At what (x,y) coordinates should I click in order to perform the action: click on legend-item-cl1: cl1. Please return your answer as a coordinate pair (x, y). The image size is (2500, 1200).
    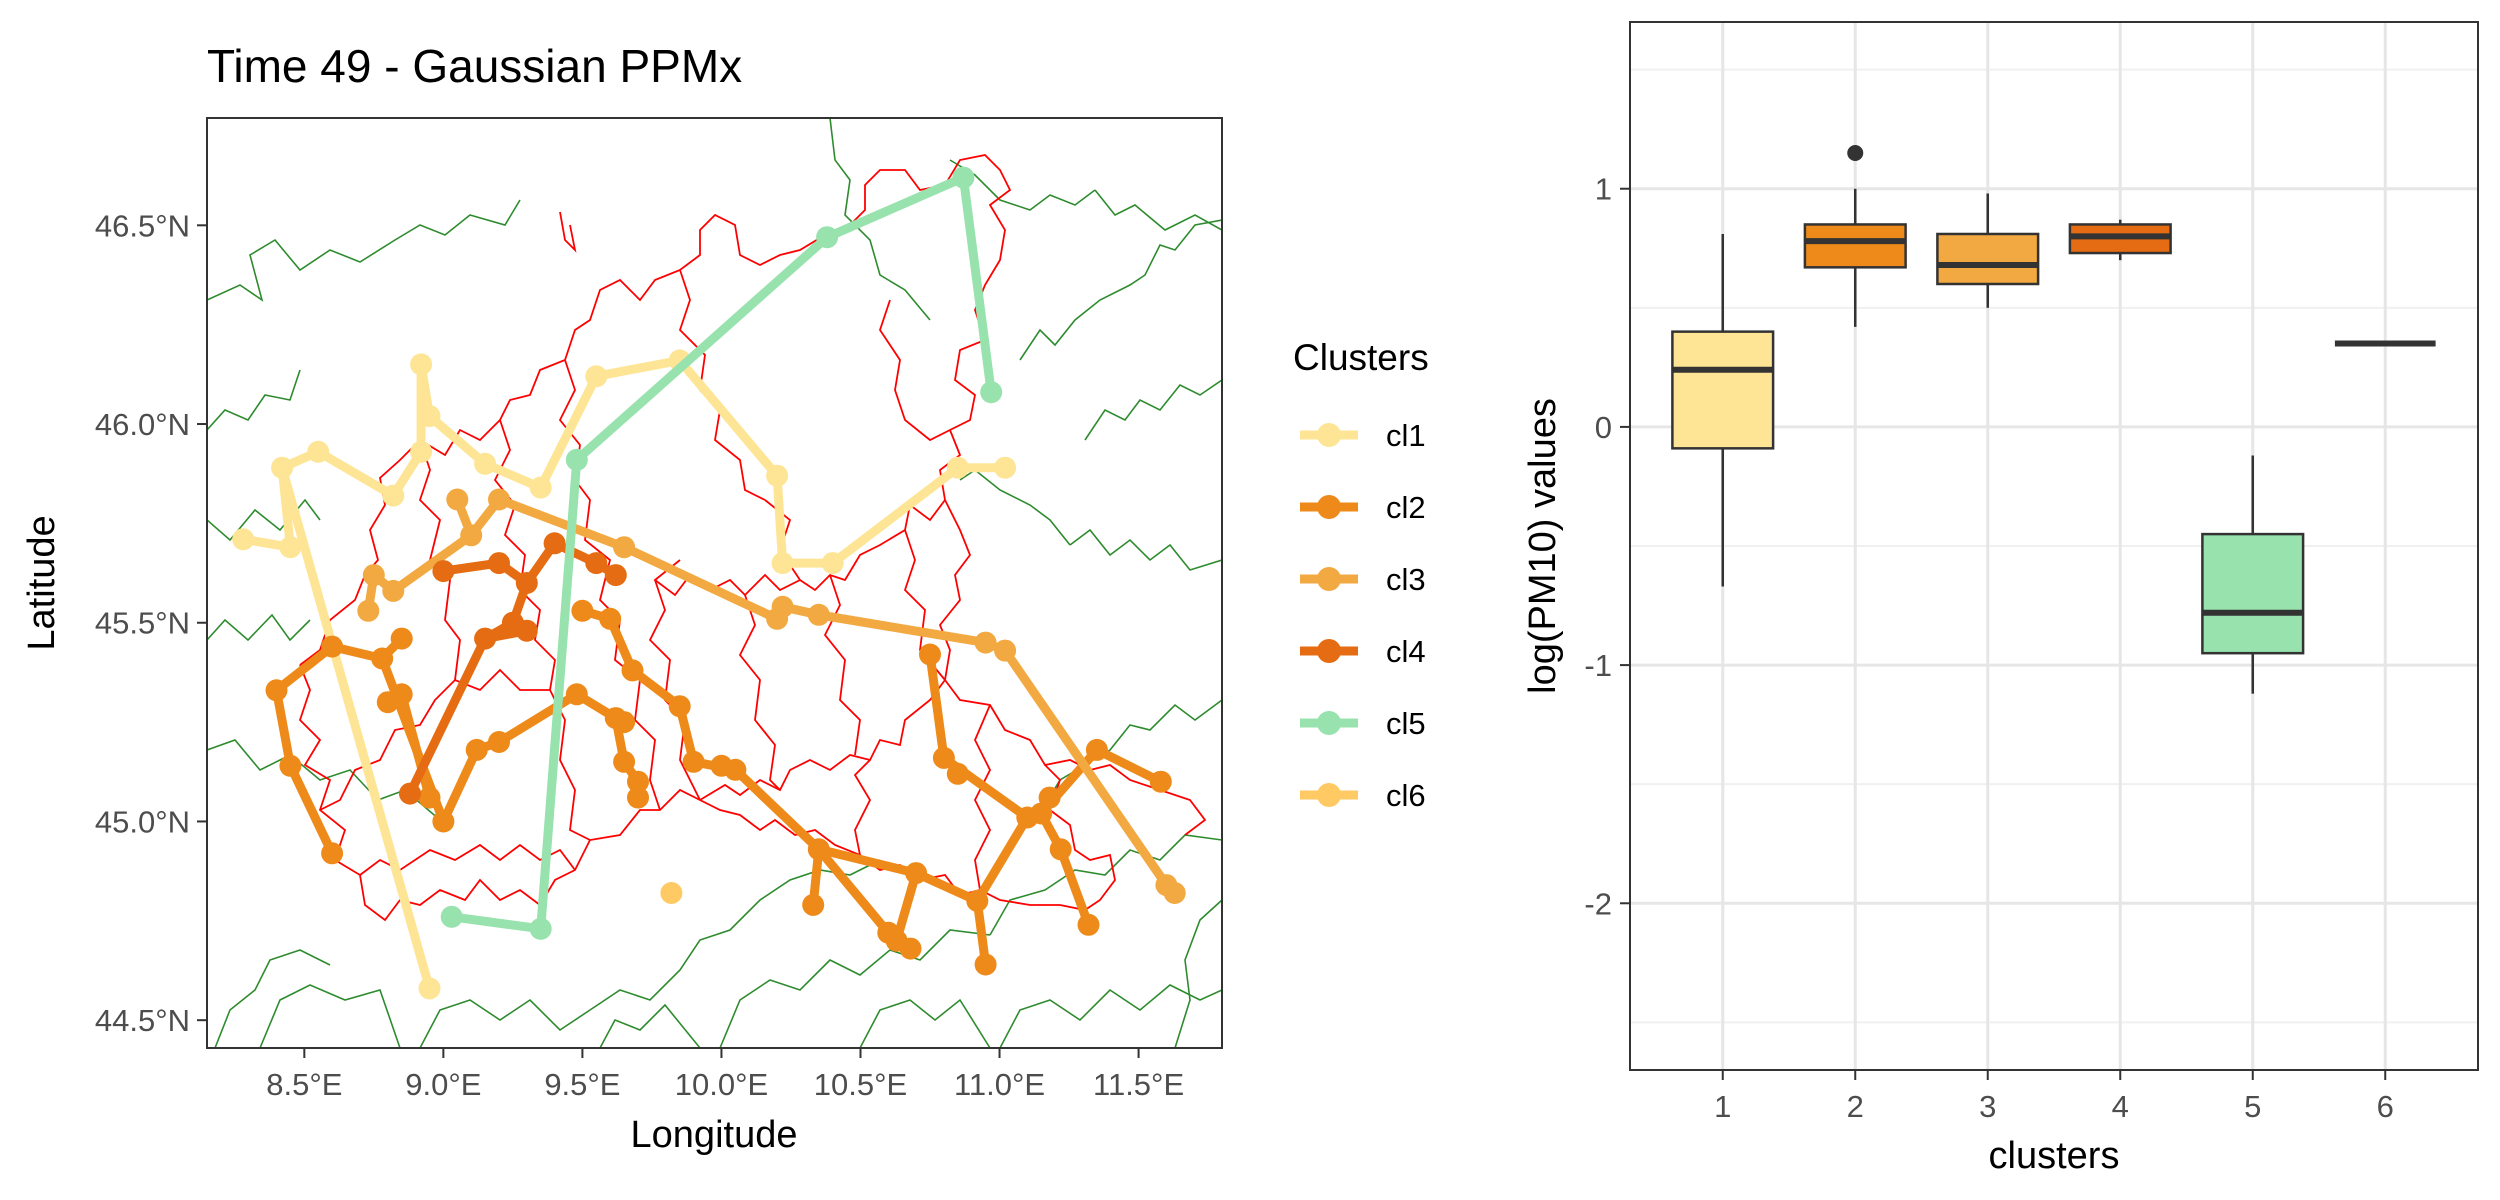
    Looking at the image, I should click on (1363, 435).